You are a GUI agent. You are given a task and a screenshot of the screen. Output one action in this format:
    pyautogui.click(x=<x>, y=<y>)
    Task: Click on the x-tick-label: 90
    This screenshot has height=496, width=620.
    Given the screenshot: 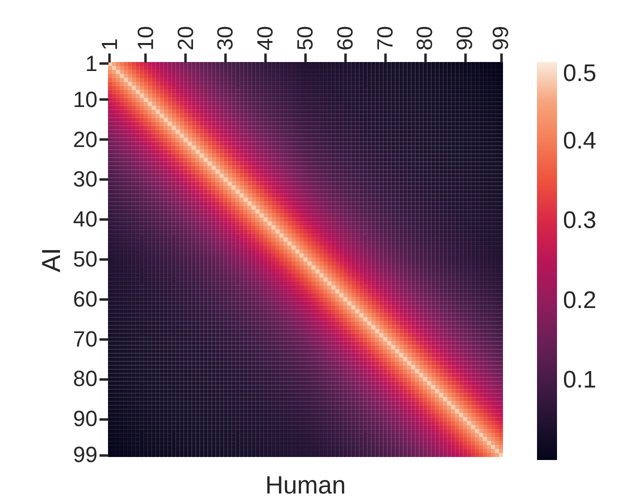 What is the action you would take?
    pyautogui.click(x=465, y=38)
    